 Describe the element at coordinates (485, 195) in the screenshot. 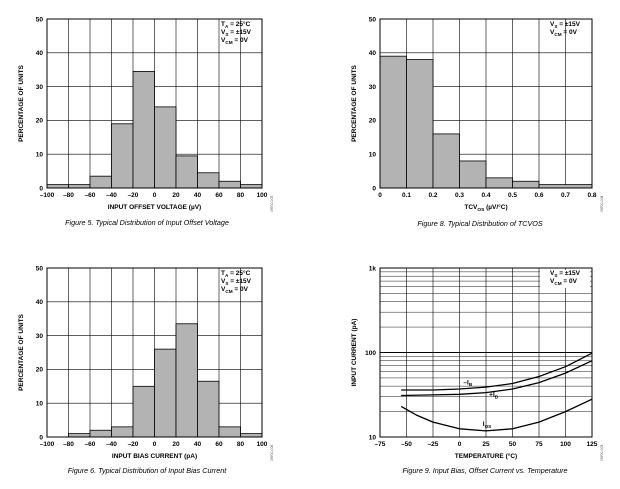

I see `x-tick-label: 0.4` at that location.